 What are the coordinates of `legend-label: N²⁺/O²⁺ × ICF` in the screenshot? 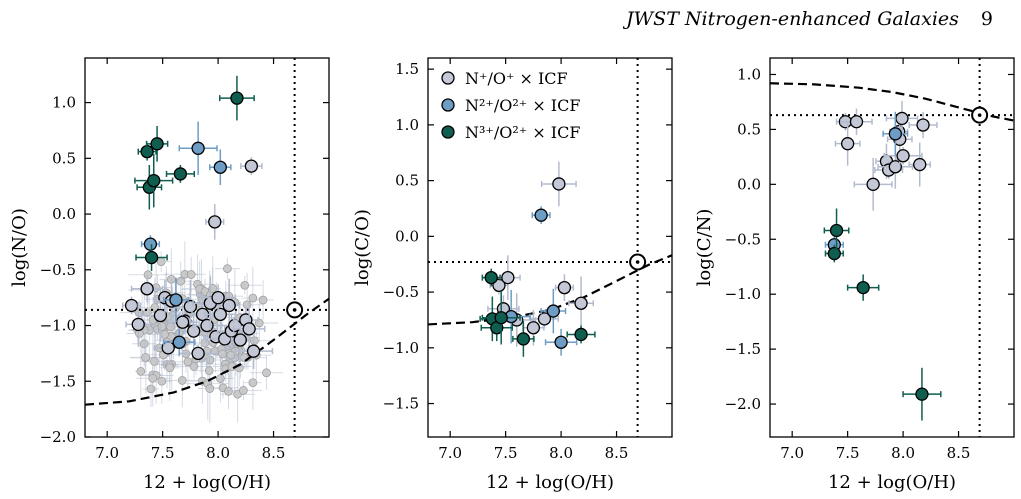 It's located at (522, 105).